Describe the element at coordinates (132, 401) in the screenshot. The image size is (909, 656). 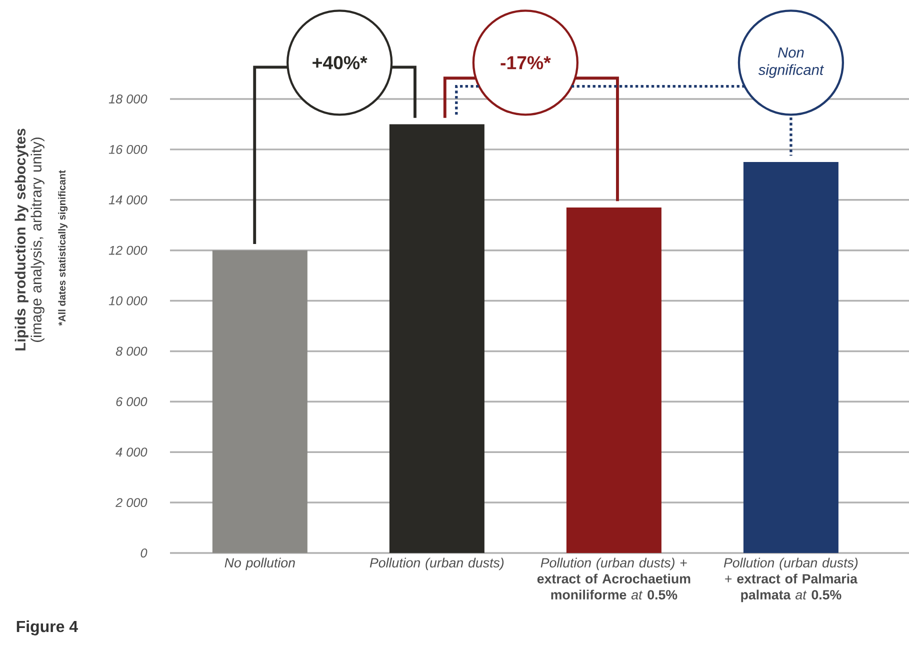
I see `y-tick-label: 6 000` at that location.